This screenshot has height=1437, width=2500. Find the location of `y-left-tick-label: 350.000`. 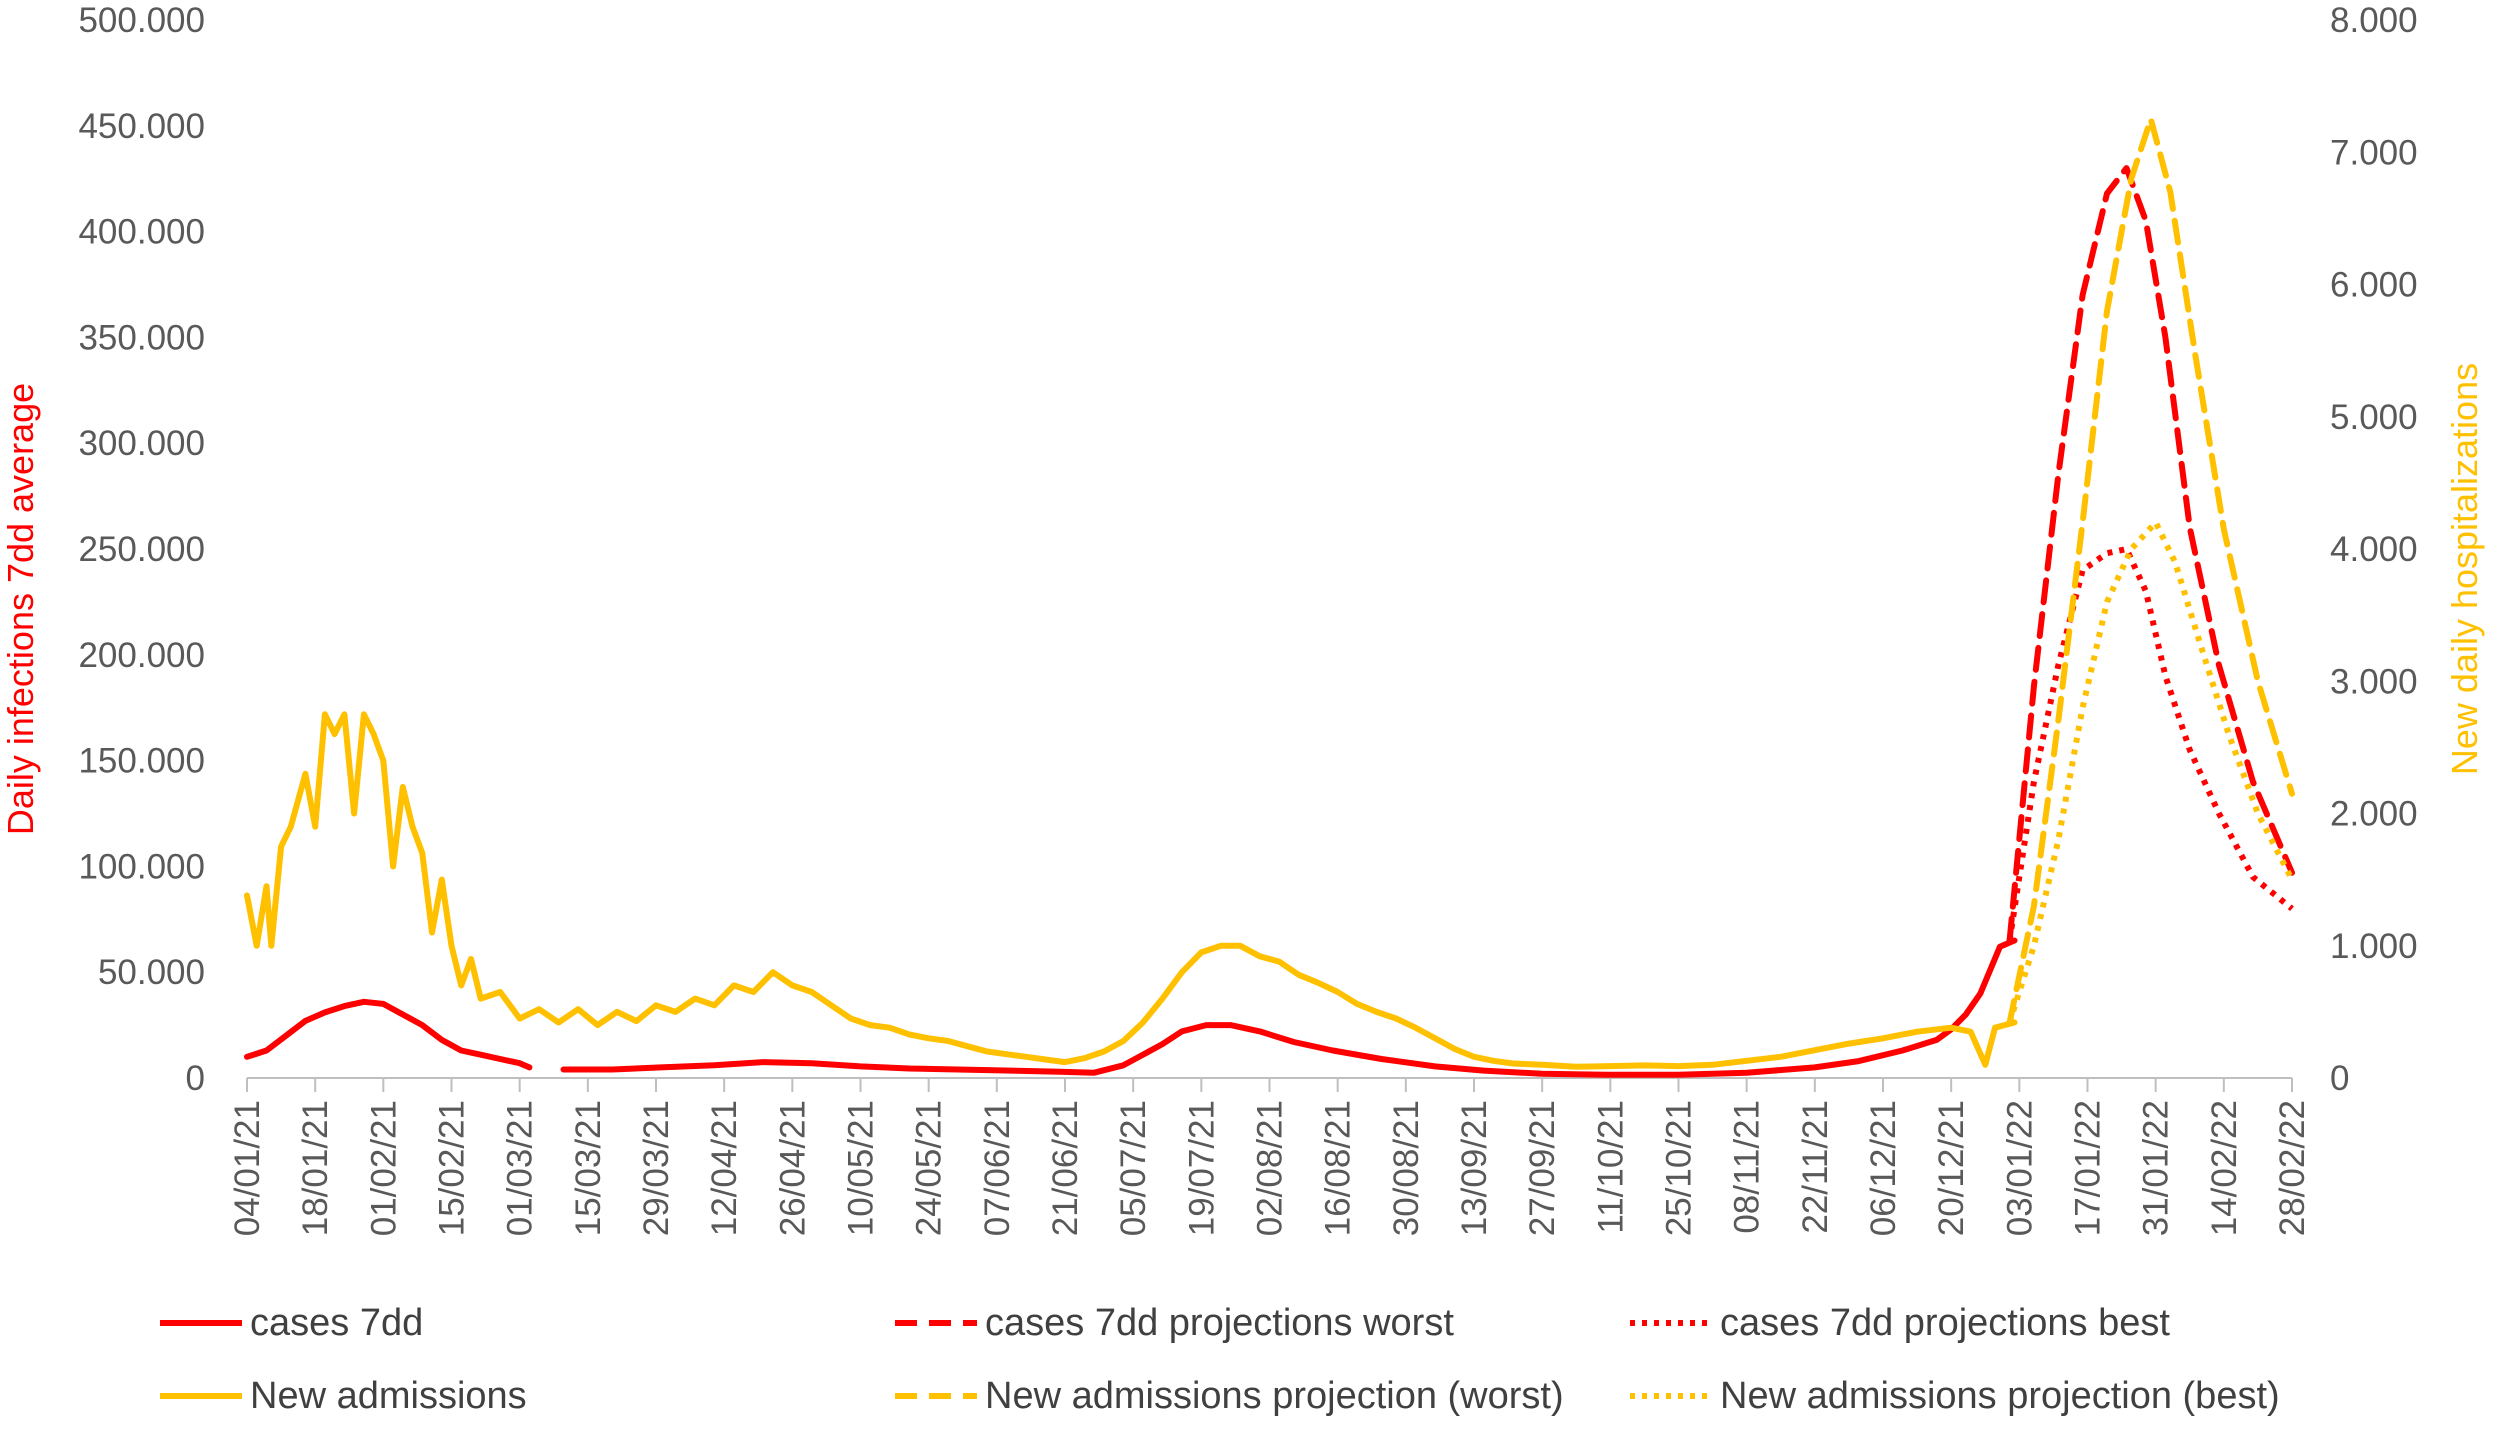

y-left-tick-label: 350.000 is located at coordinates (141, 337).